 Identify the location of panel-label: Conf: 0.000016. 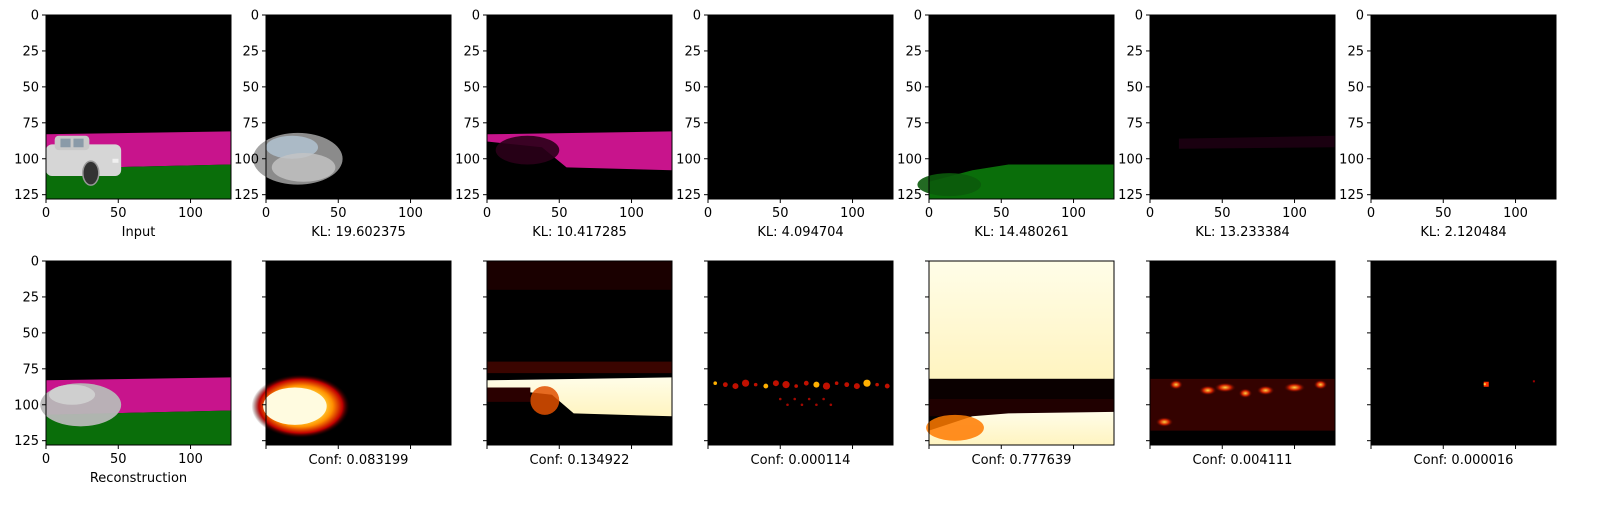
(1464, 460).